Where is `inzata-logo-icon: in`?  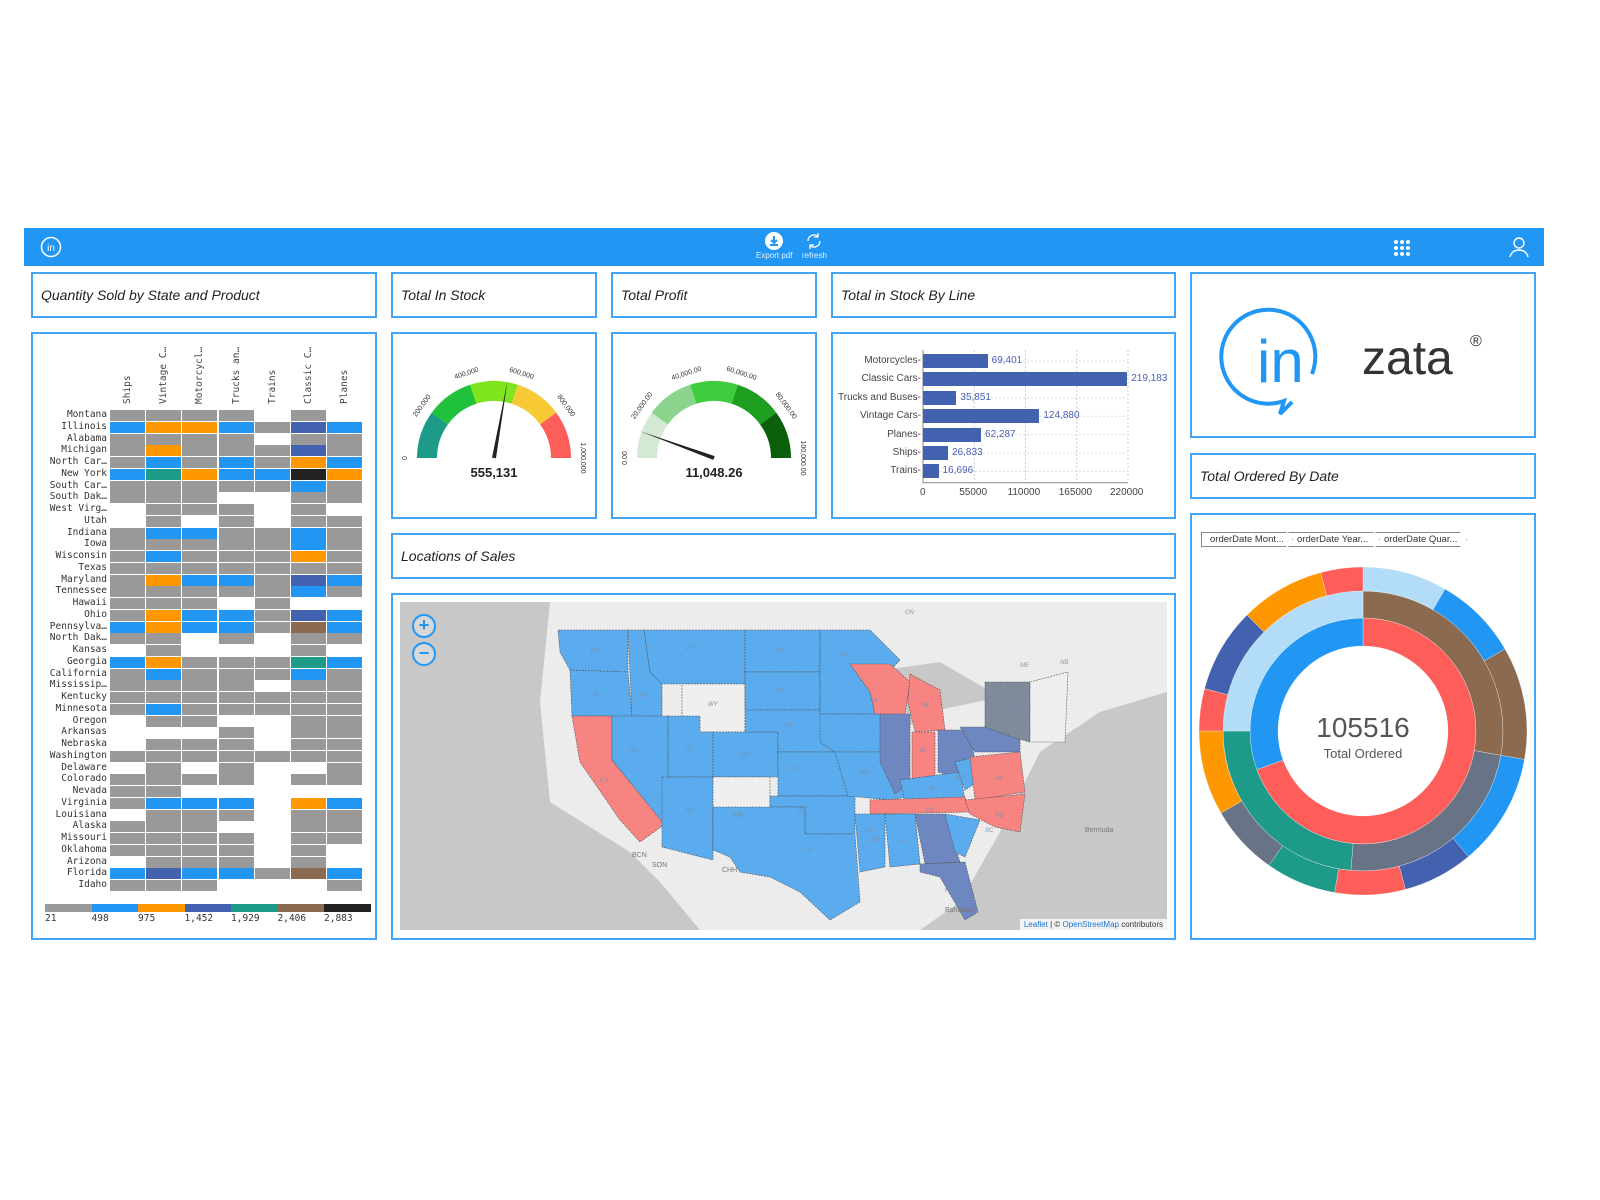
inzata-logo-icon: in is located at coordinates (51, 247).